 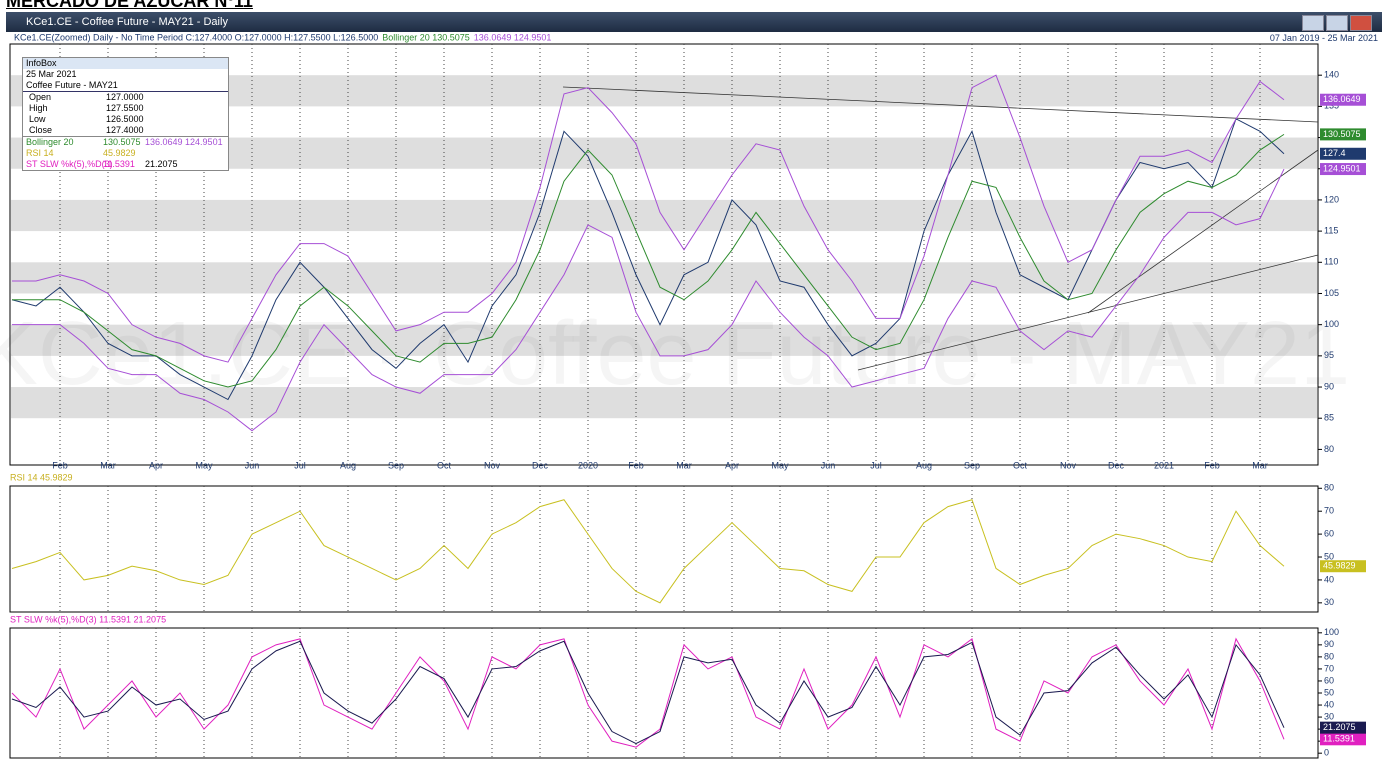 I want to click on value-badge-label: 21.2075, so click(x=1339, y=727).